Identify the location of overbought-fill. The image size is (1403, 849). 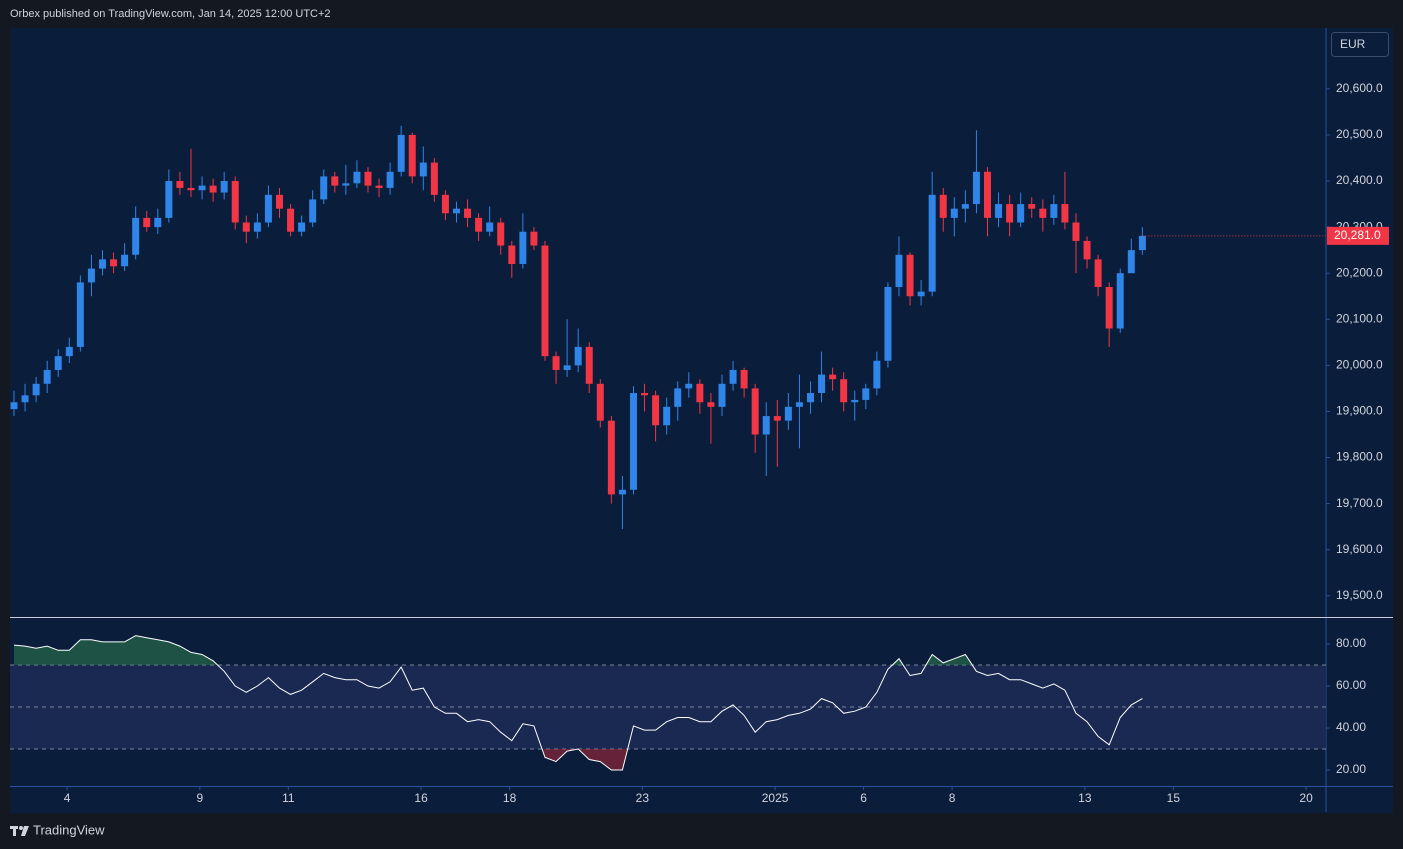
(578, 650).